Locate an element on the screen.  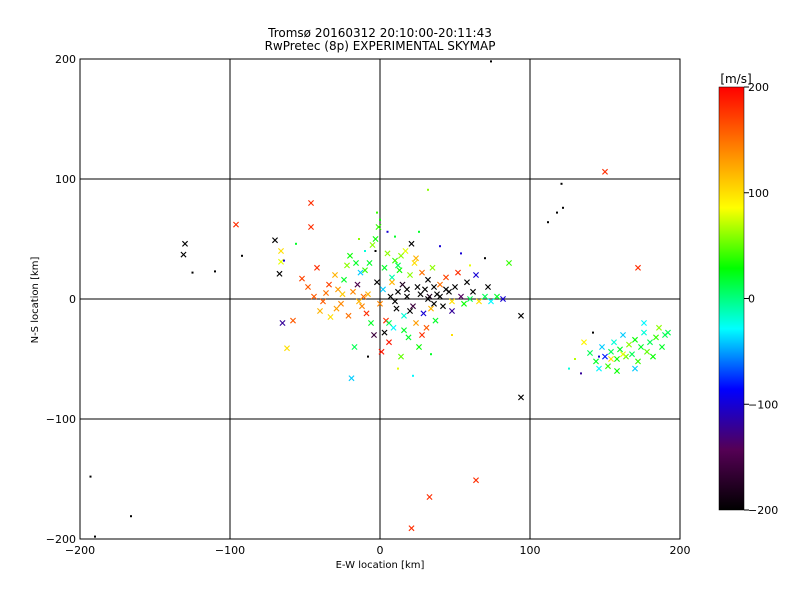
colorbar-ticks: −200 −100 0 100 200 is located at coordinates (761, 299).